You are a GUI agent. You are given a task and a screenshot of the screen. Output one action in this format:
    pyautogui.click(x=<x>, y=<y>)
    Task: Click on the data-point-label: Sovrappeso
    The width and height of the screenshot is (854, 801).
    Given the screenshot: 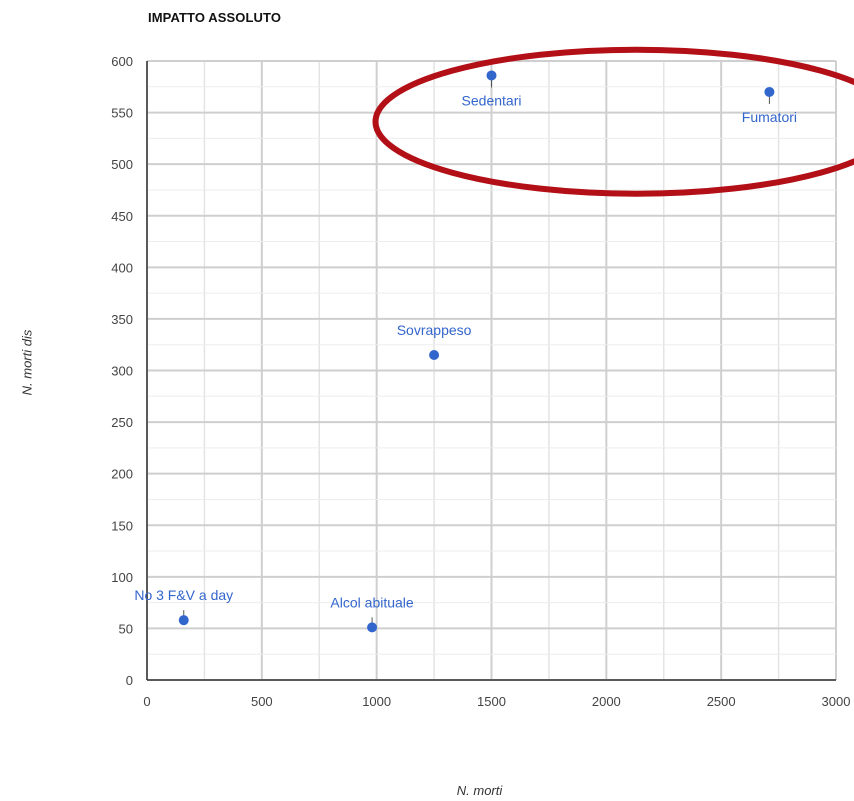 What is the action you would take?
    pyautogui.click(x=434, y=330)
    